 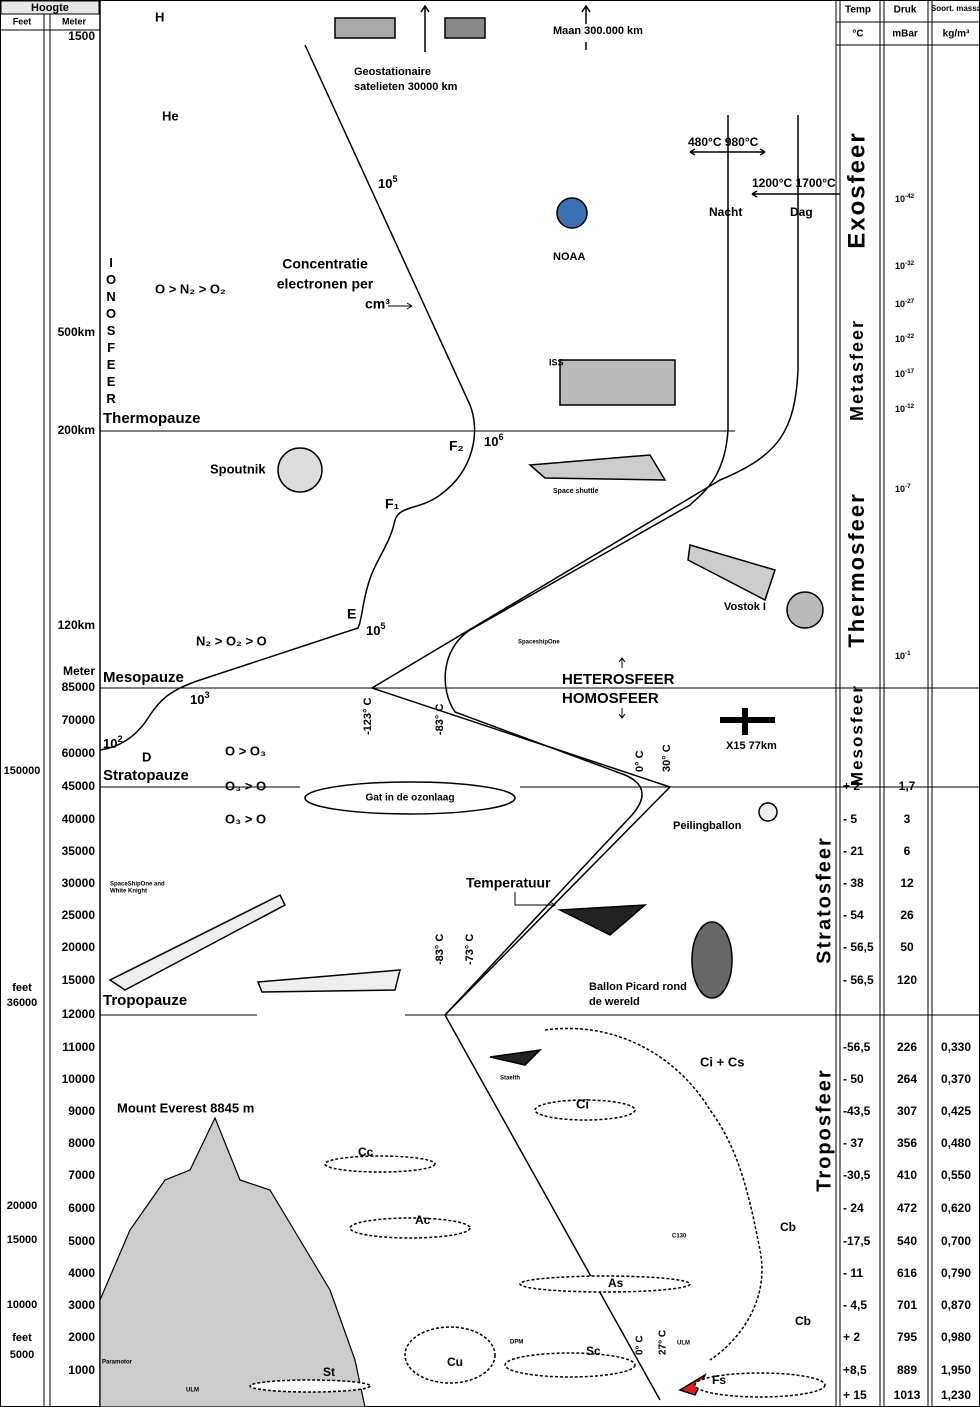 What do you see at coordinates (146, 756) in the screenshot?
I see `label: D` at bounding box center [146, 756].